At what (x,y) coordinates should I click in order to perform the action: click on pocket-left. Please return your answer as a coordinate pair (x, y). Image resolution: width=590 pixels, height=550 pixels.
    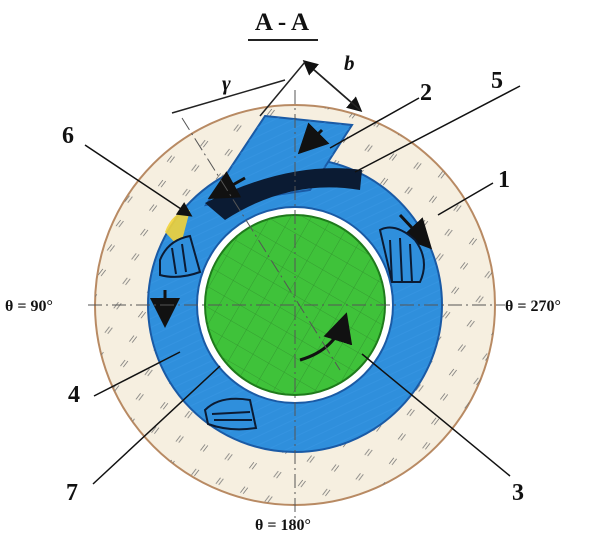
    Looking at the image, I should click on (180, 256).